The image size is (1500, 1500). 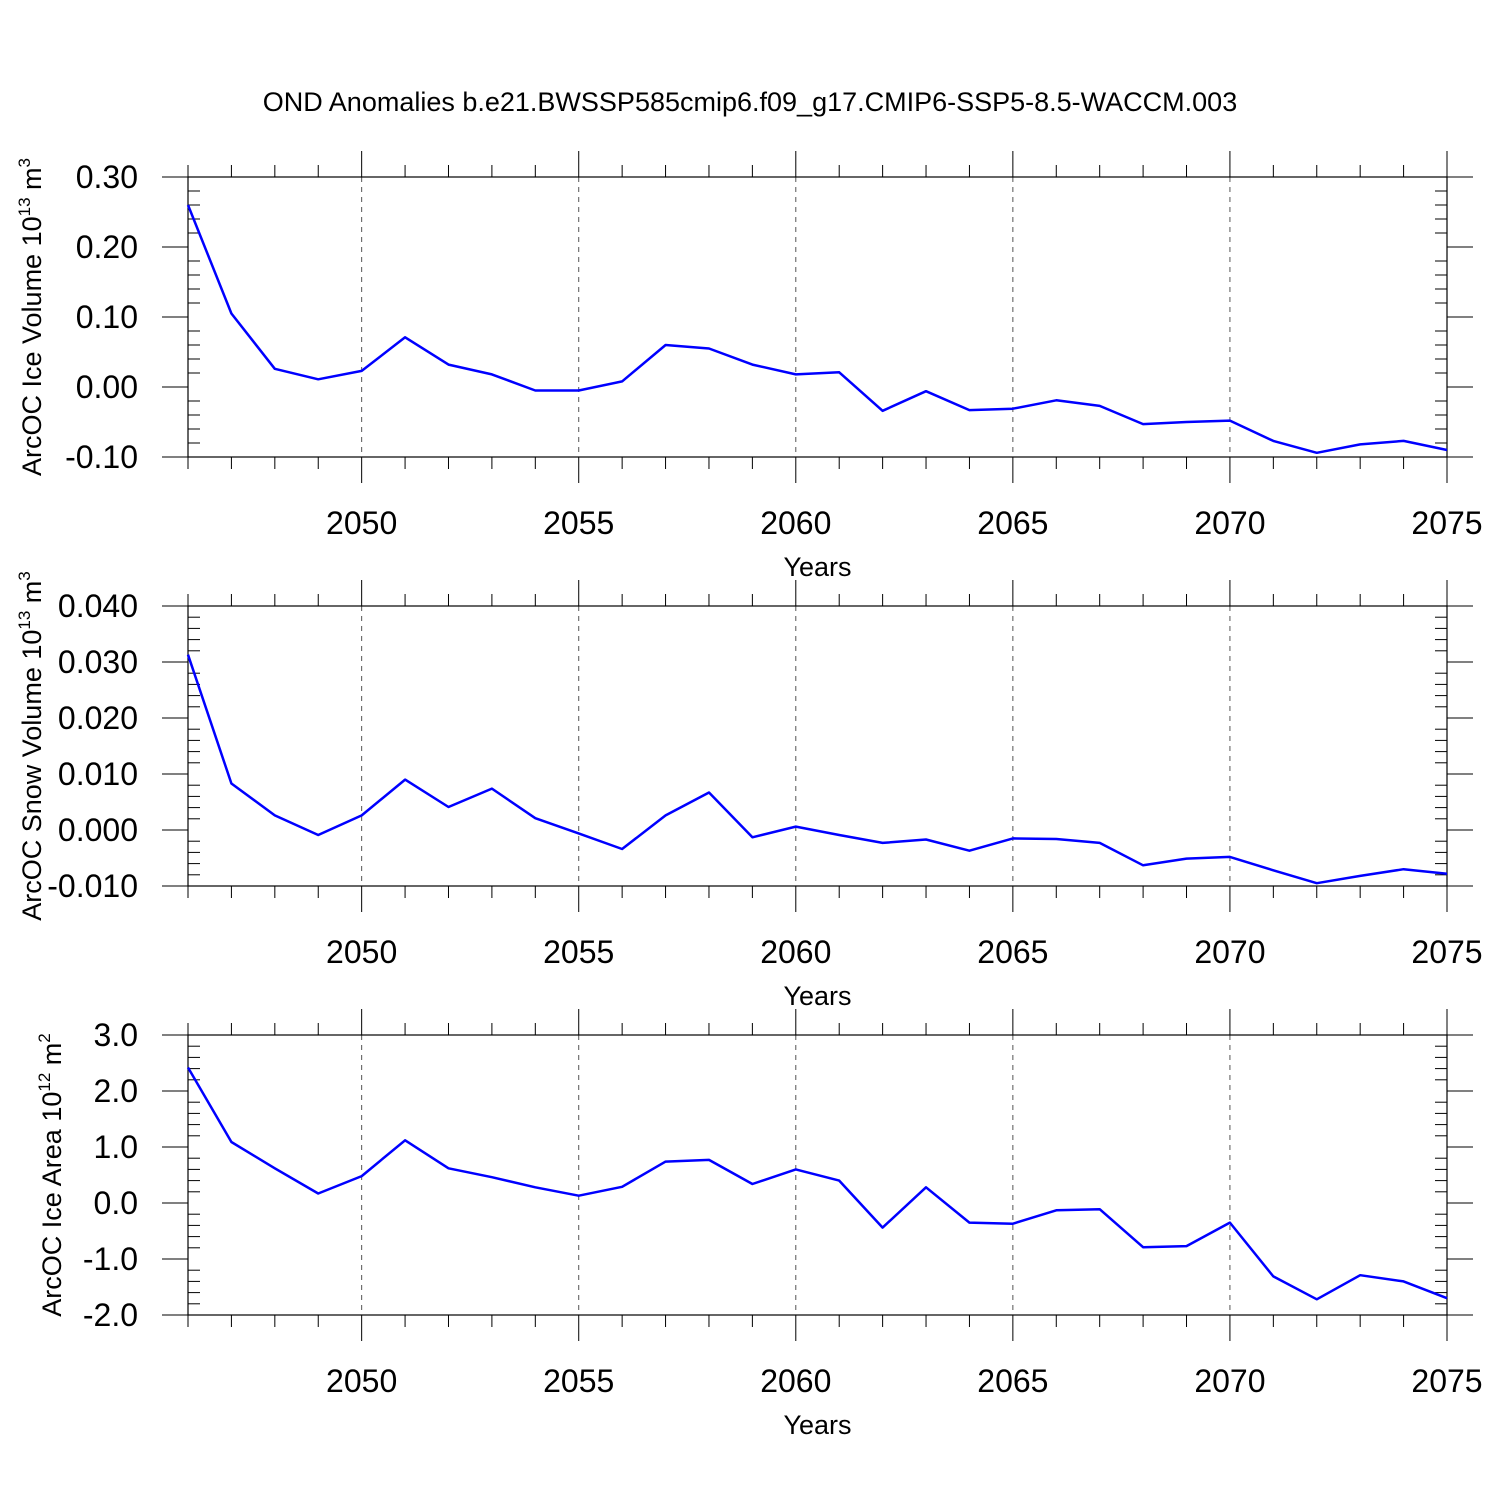 I want to click on y-tick-label: -0.010, so click(x=92, y=886).